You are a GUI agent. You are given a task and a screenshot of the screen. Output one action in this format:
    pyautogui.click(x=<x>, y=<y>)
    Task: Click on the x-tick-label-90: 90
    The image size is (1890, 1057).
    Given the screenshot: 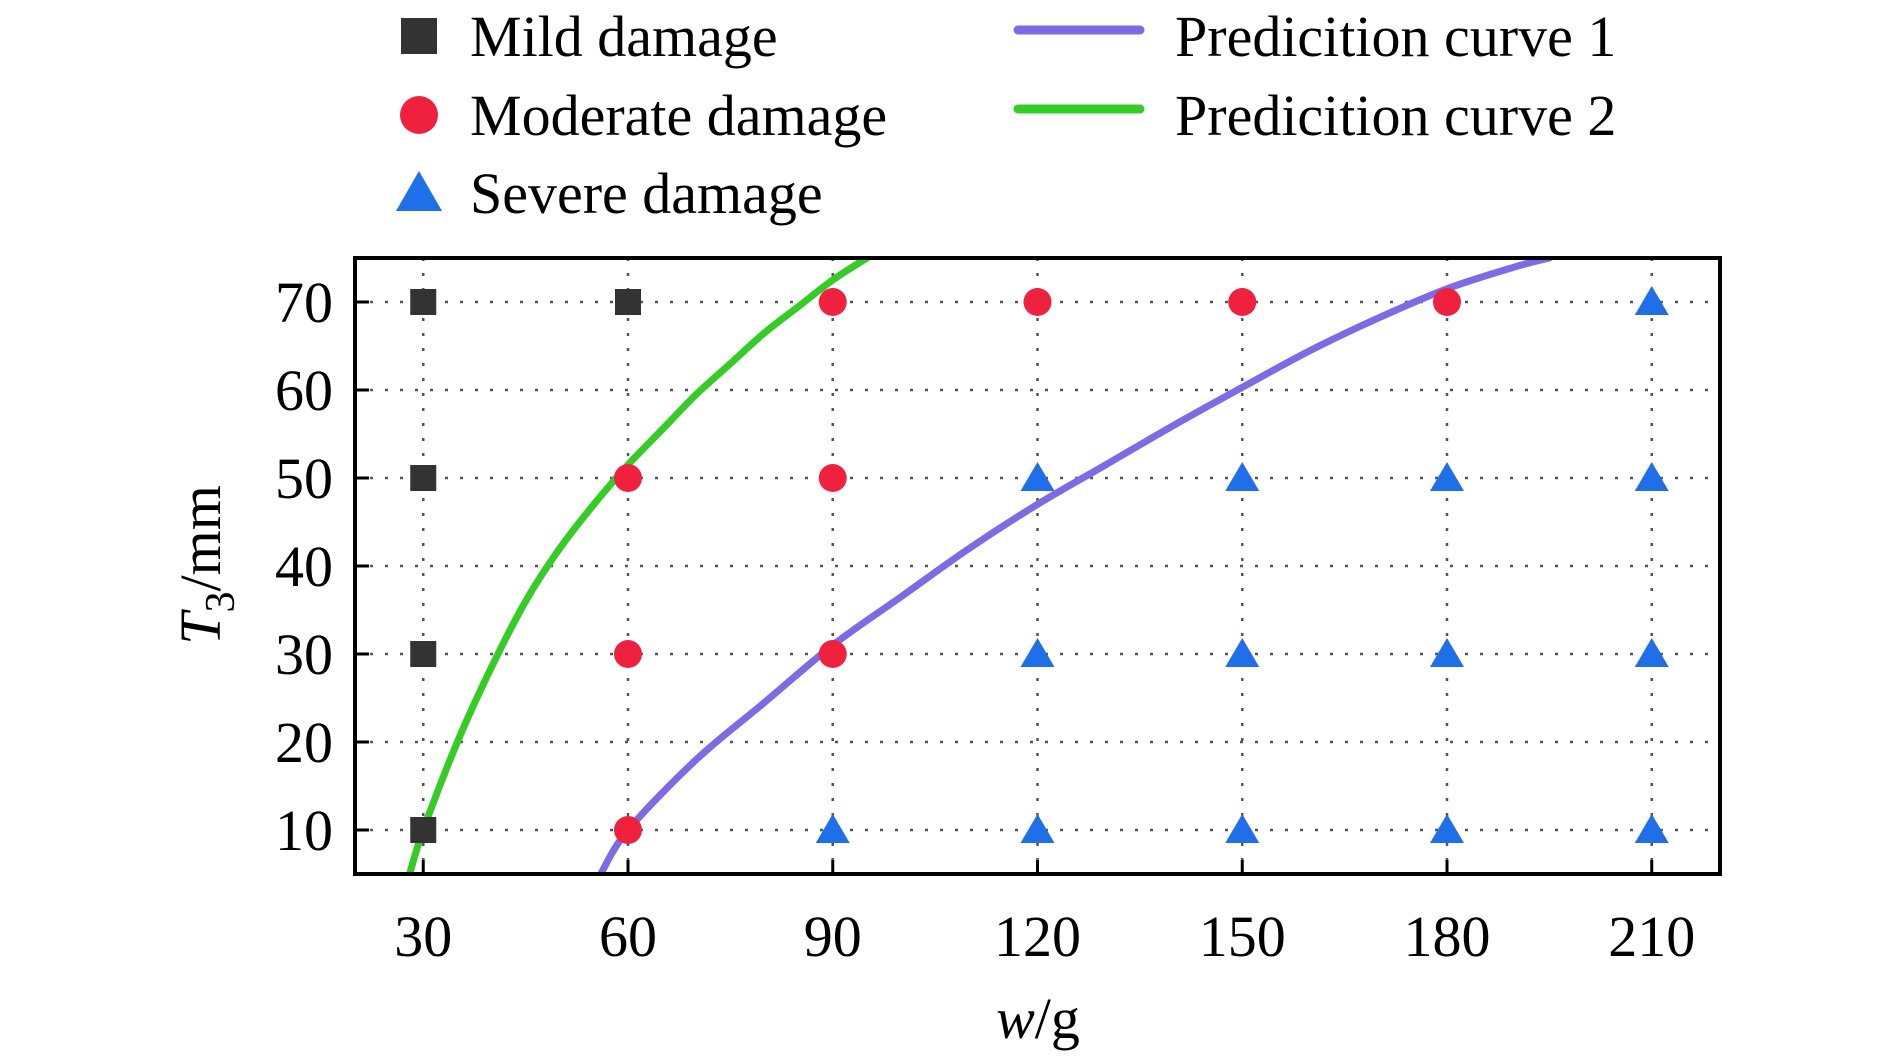 What is the action you would take?
    pyautogui.click(x=833, y=936)
    